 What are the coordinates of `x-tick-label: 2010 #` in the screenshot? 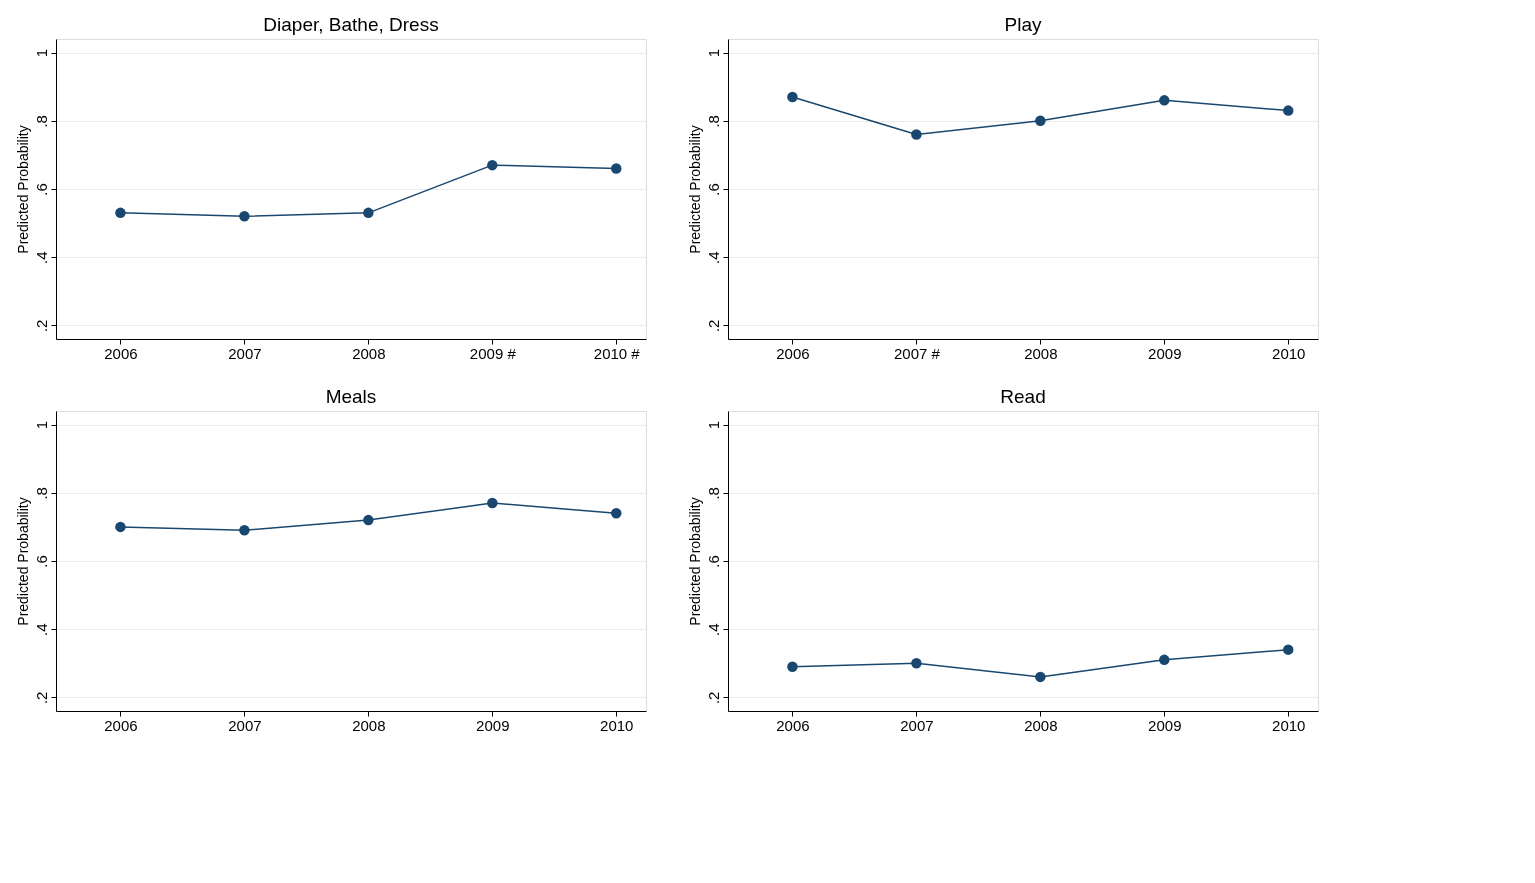 It's located at (617, 353).